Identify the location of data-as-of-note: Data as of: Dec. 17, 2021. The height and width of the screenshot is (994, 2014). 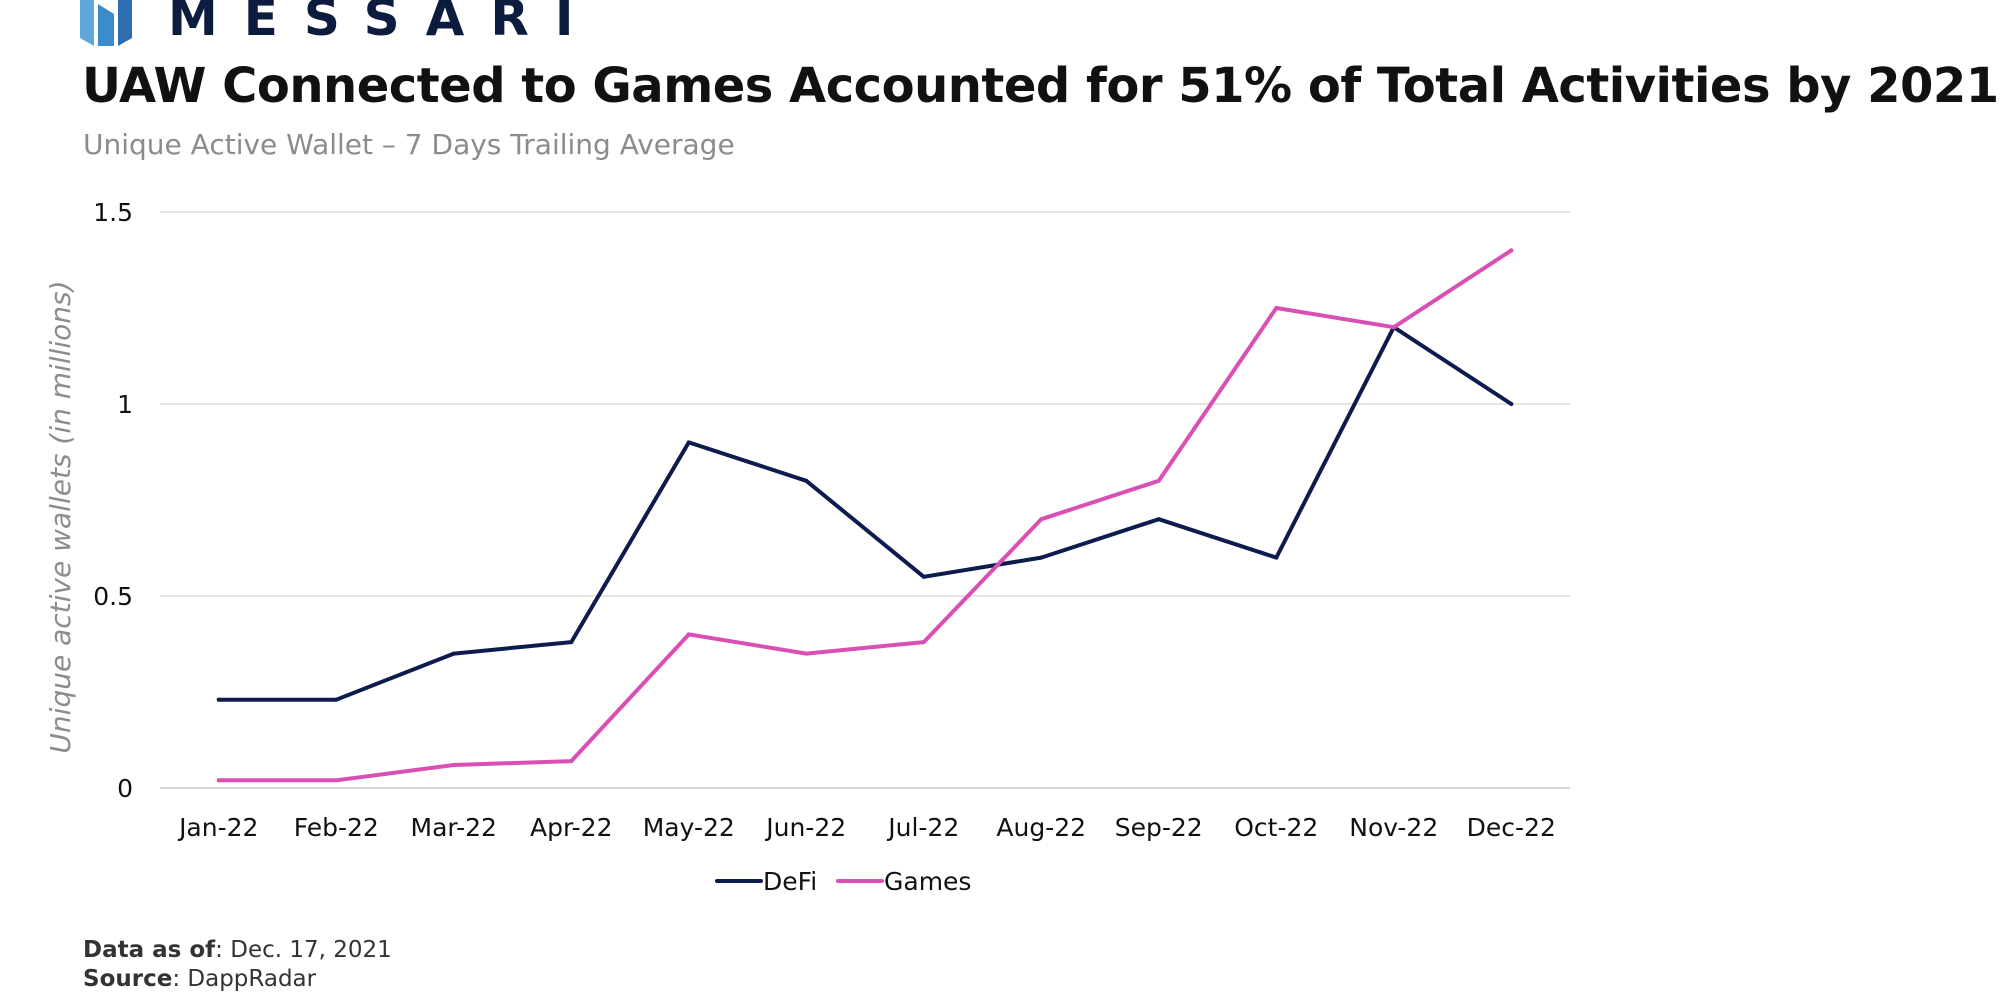
(237, 950).